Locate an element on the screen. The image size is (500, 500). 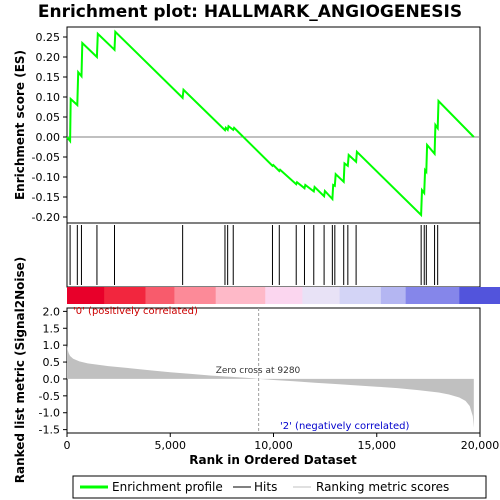
es-y-tick-label: 0.10 is located at coordinates (48, 97).